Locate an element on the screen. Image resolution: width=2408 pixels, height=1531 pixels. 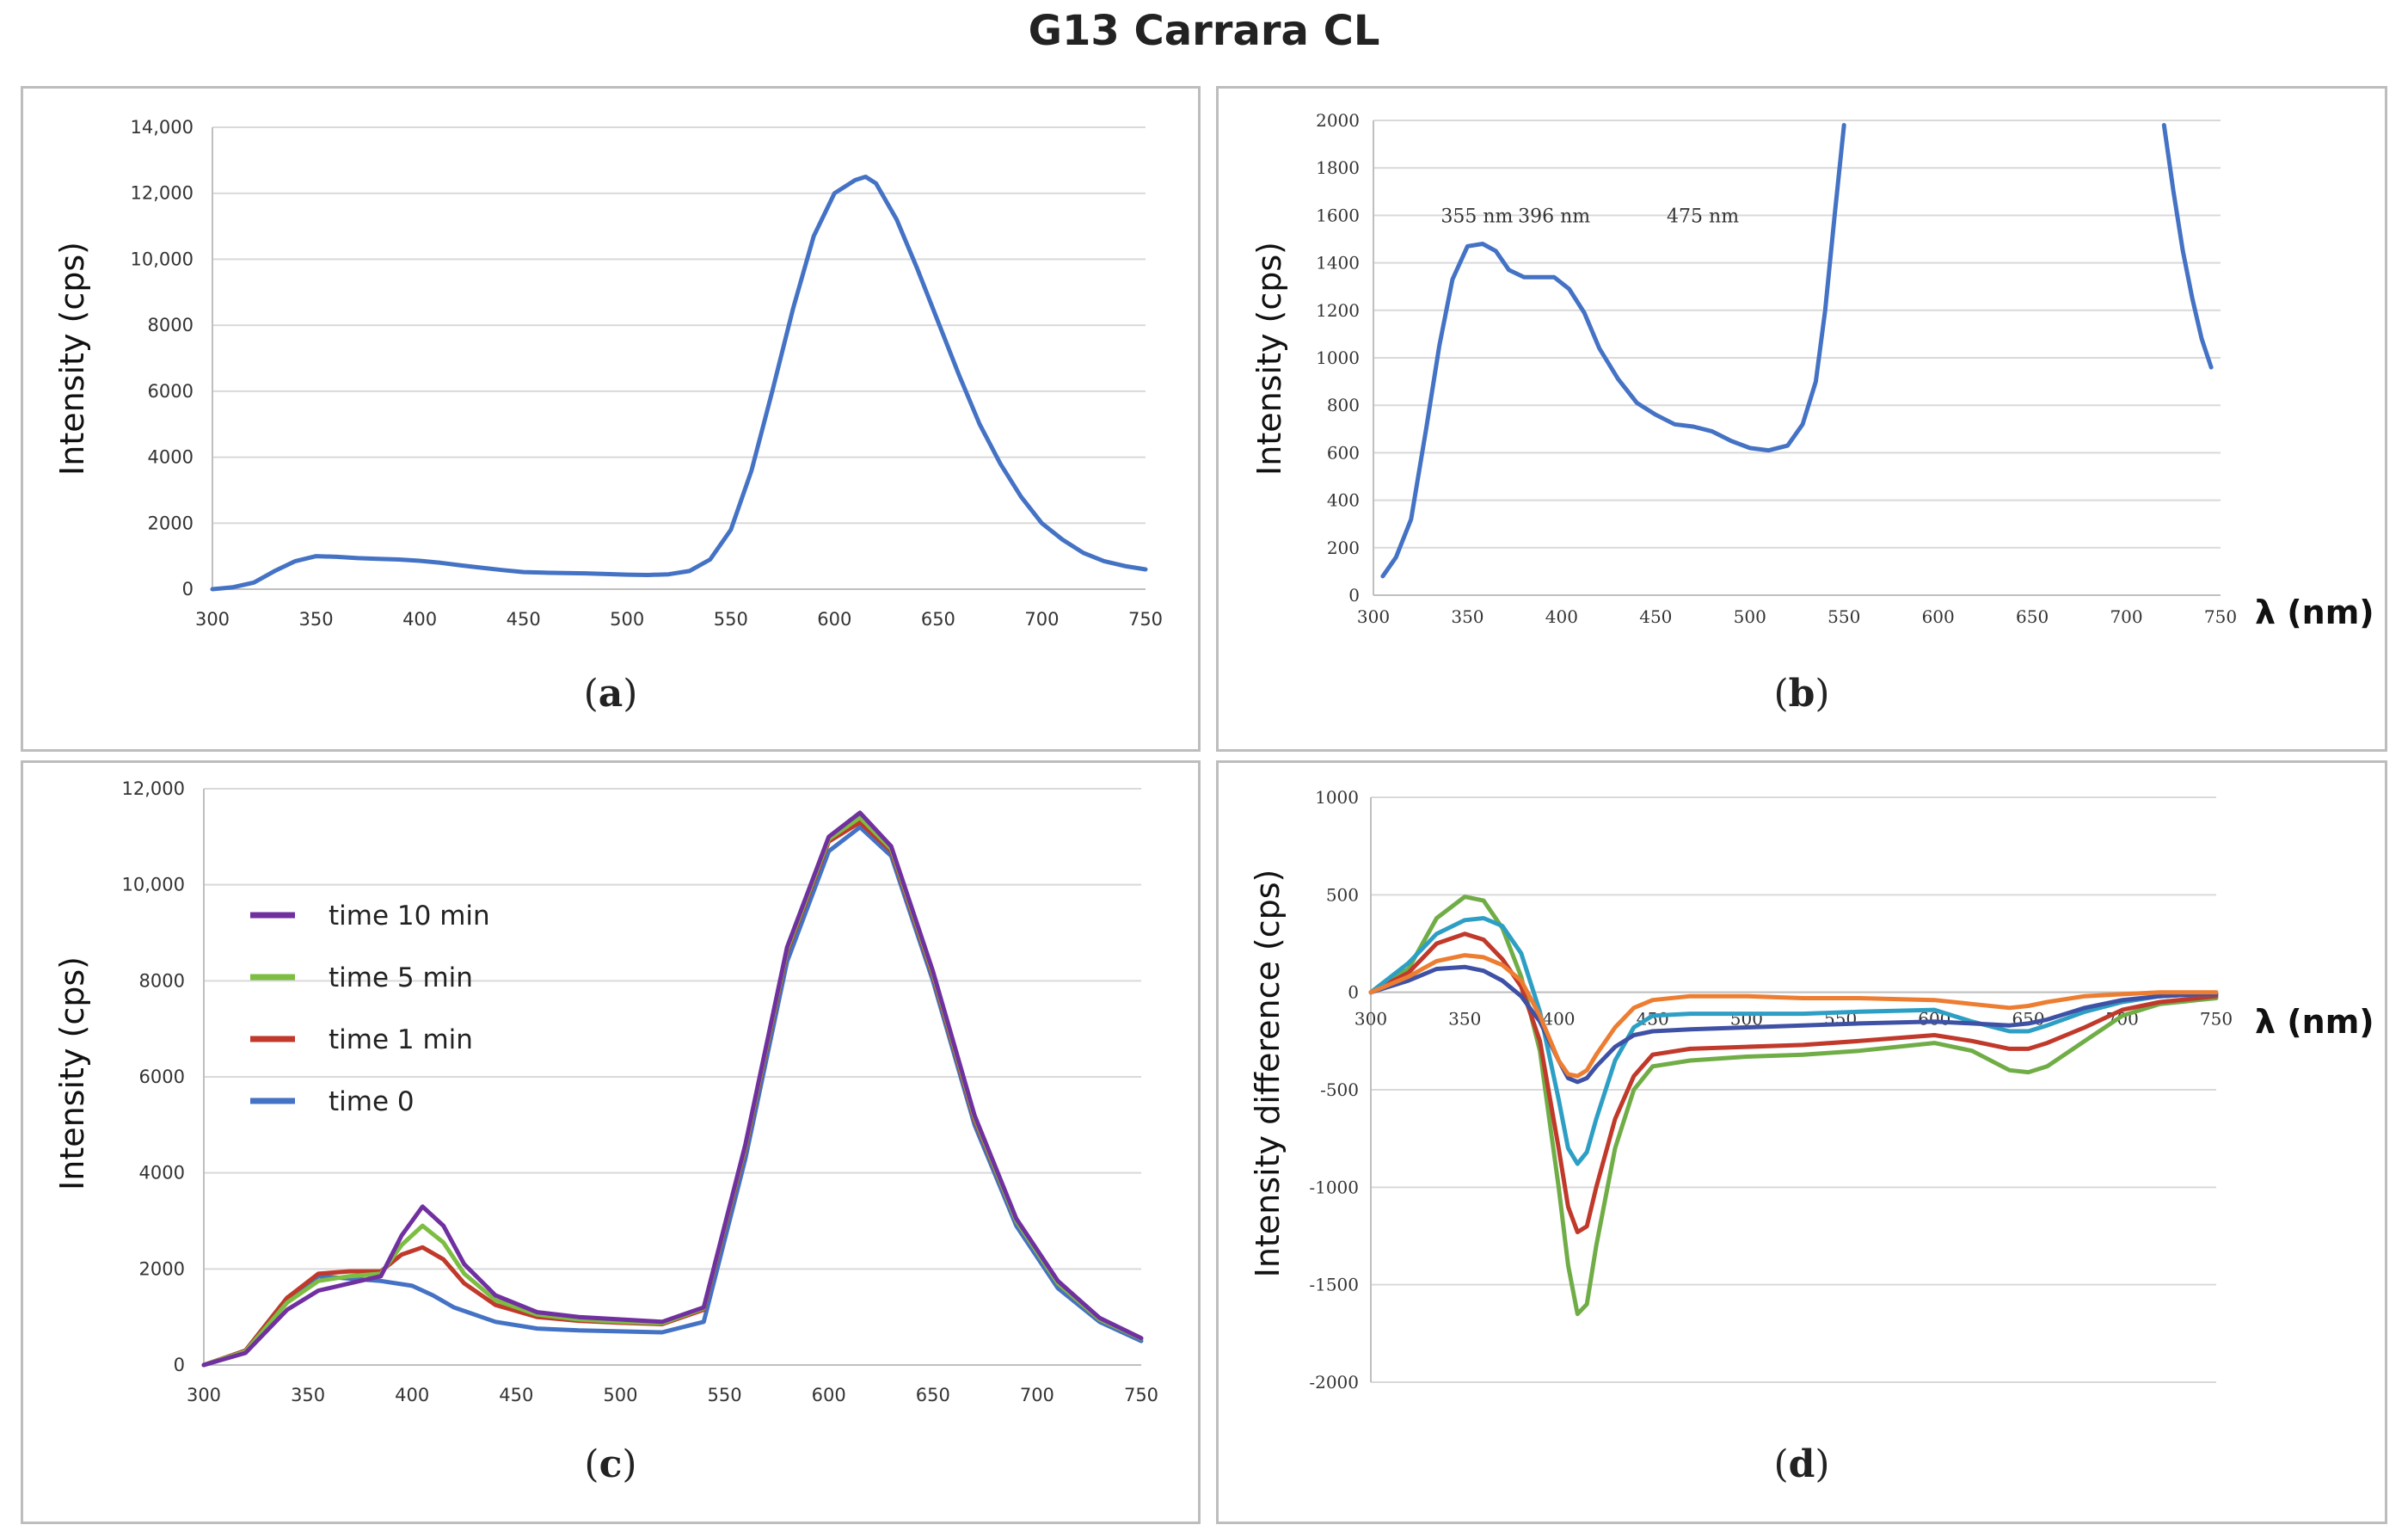
x-tick-b-4: 500 is located at coordinates (1750, 616).